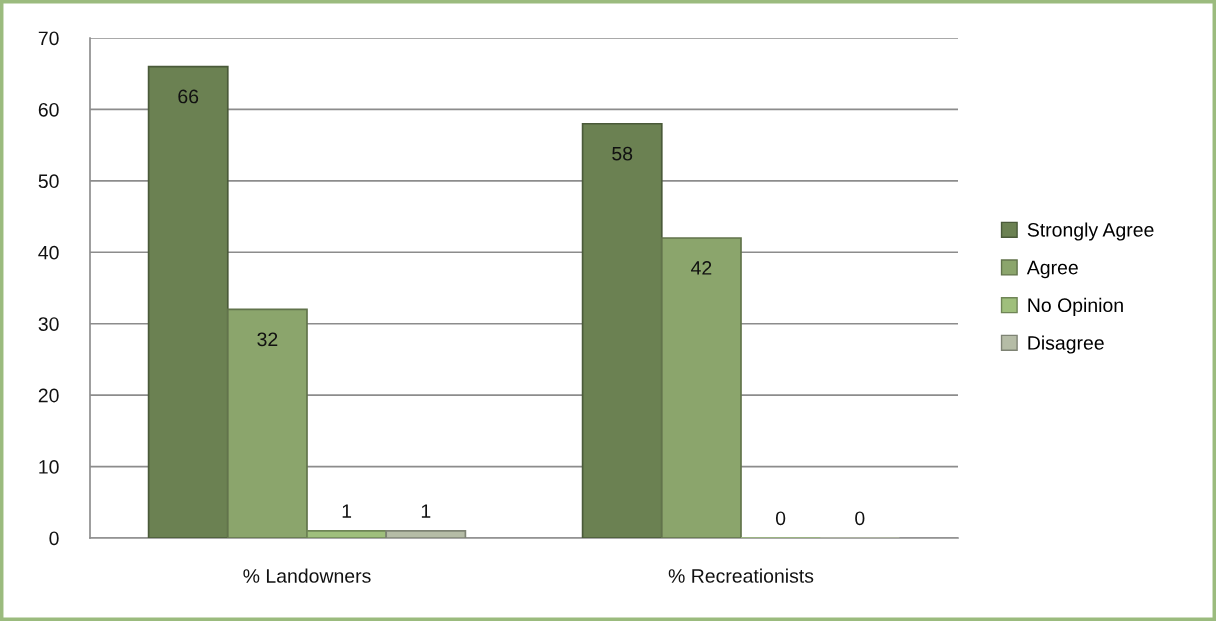 This screenshot has height=621, width=1216. I want to click on legend-label: Agree, so click(1052, 269).